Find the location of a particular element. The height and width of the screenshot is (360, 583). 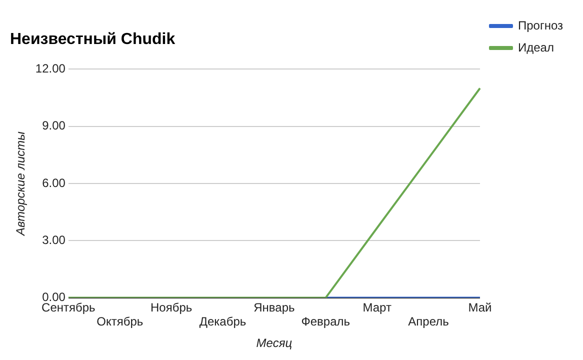

x-tick-label: Апрель is located at coordinates (428, 321).